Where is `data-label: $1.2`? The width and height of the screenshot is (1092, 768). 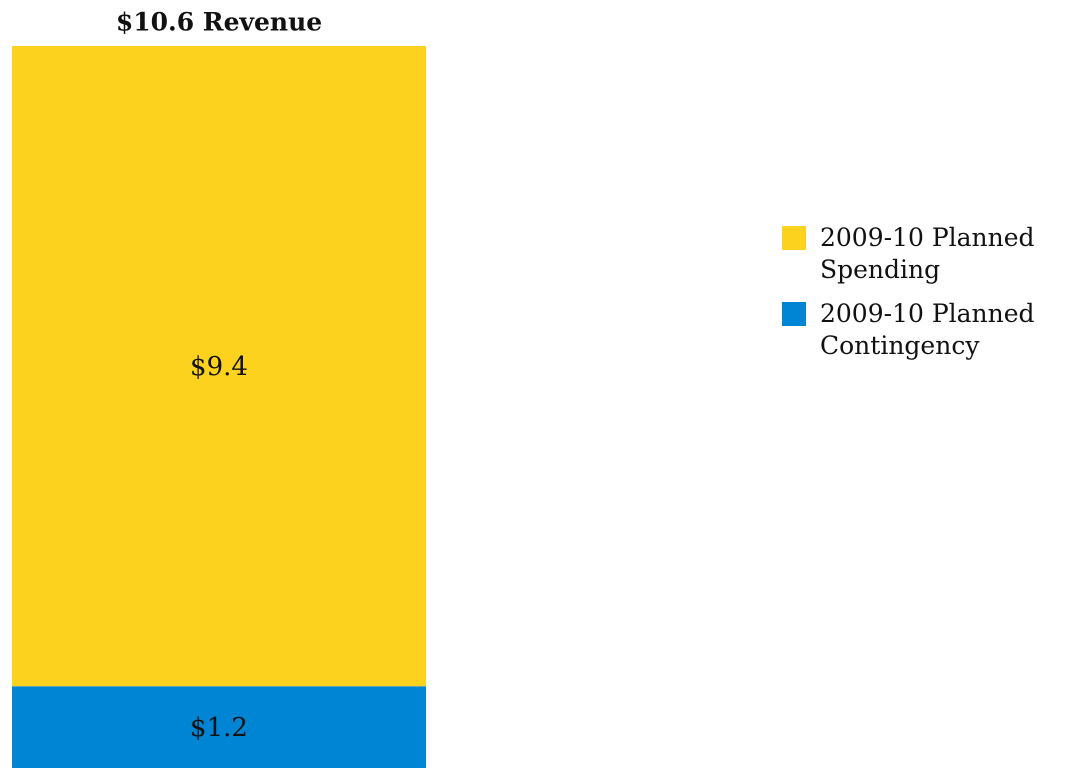 data-label: $1.2 is located at coordinates (219, 728).